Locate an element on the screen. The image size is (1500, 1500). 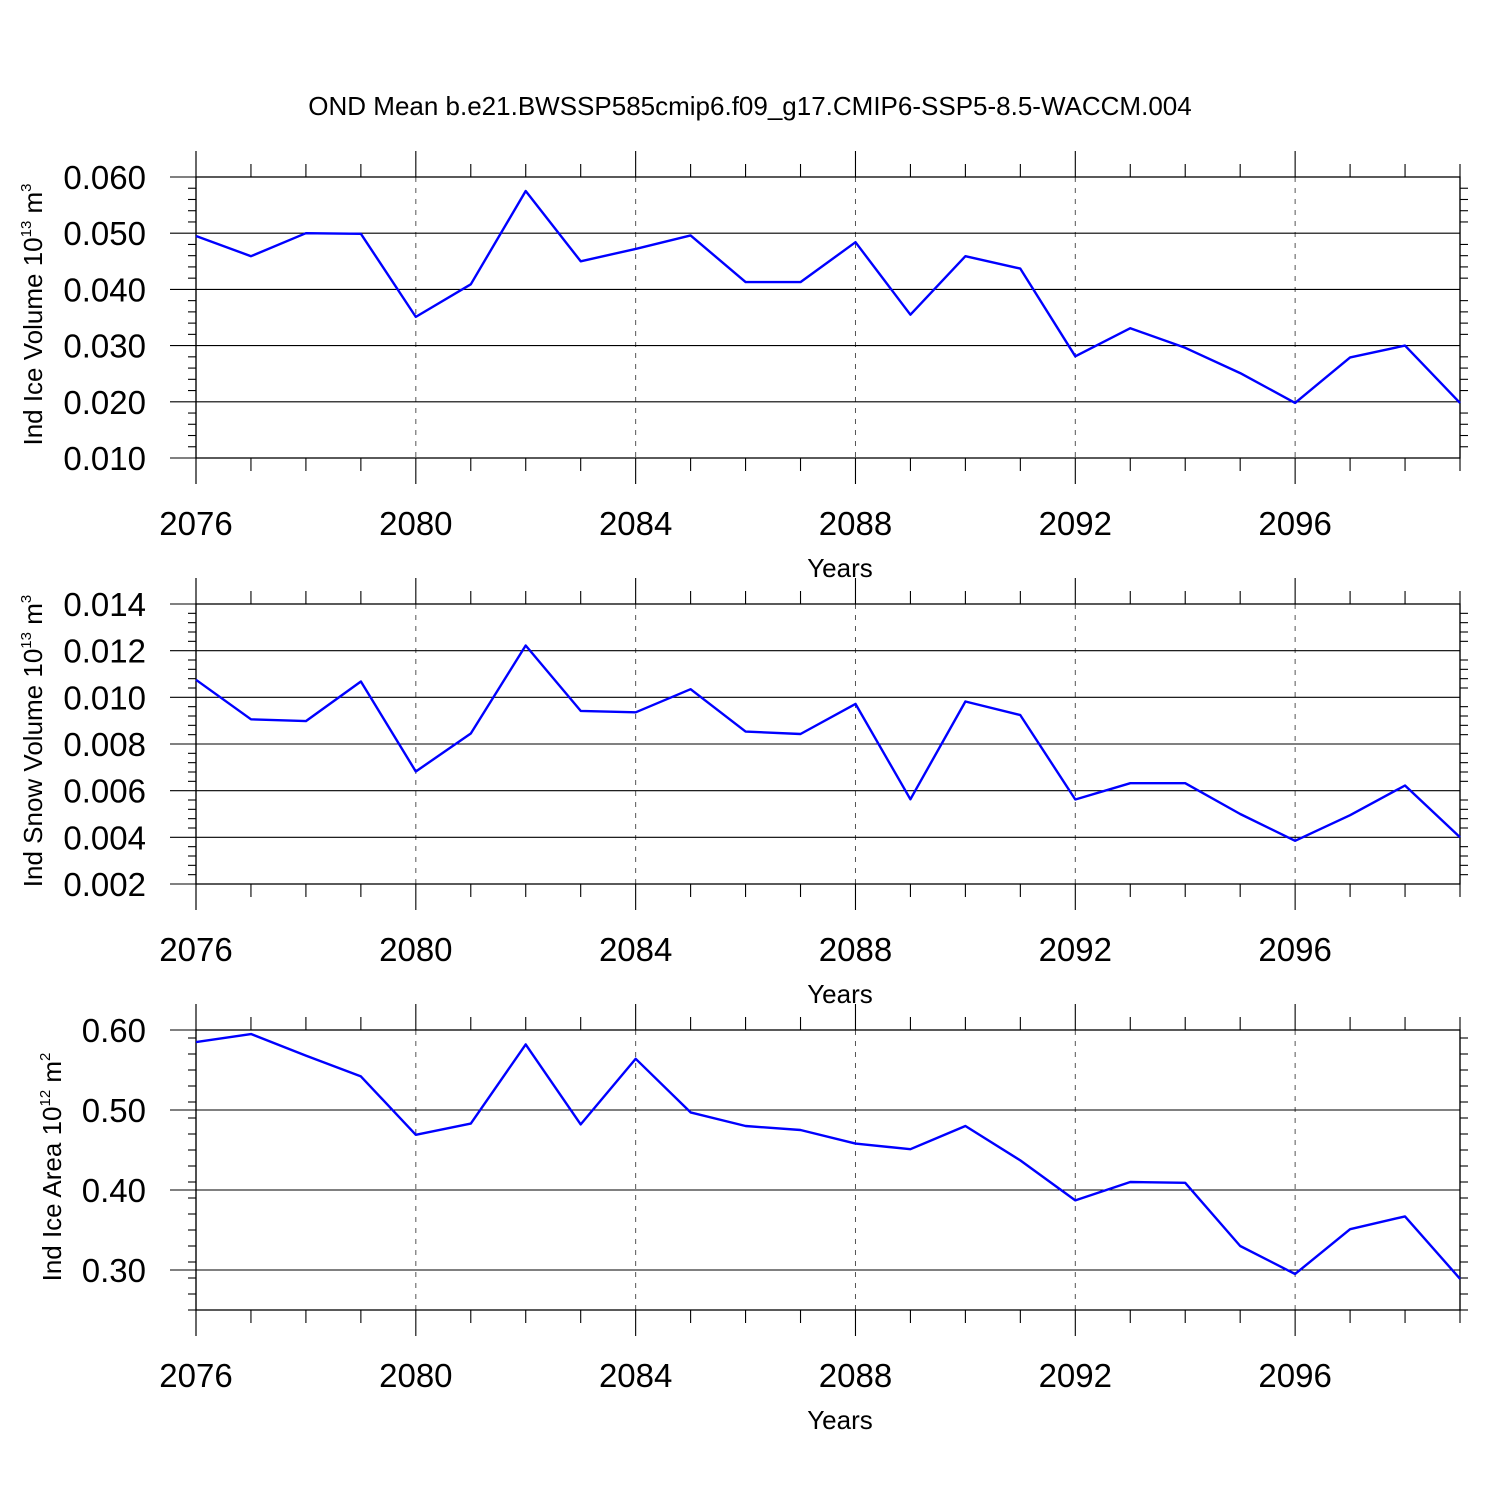
y-tick-label: 0.60 is located at coordinates (114, 1030).